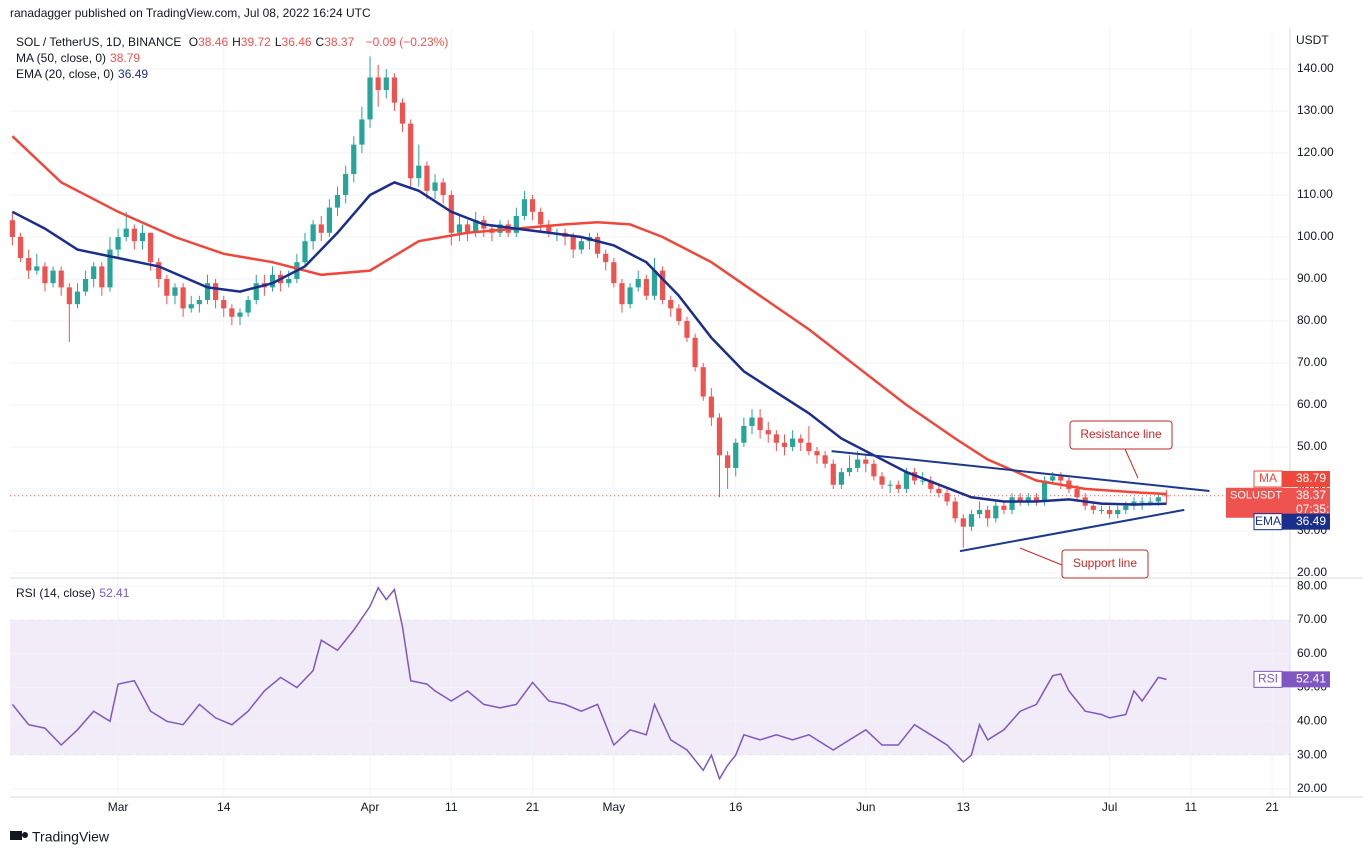 This screenshot has height=856, width=1363. I want to click on ma-row: MA (50, close, 0) 38.79, so click(234, 58).